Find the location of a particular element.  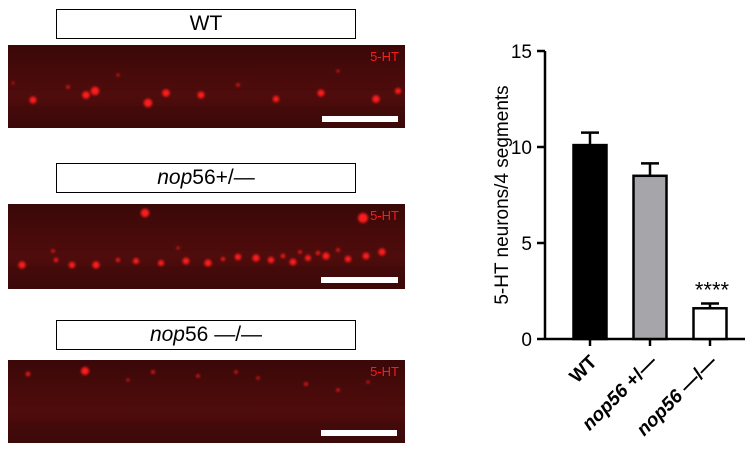

genotype-label-ko: nop56 —/— is located at coordinates (206, 335).